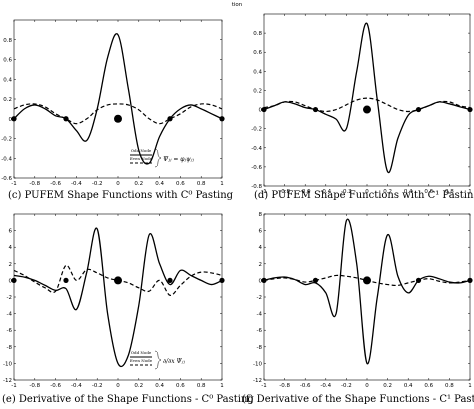  Describe the element at coordinates (118, 99) in the screenshot. I see `series-line-solid` at that location.